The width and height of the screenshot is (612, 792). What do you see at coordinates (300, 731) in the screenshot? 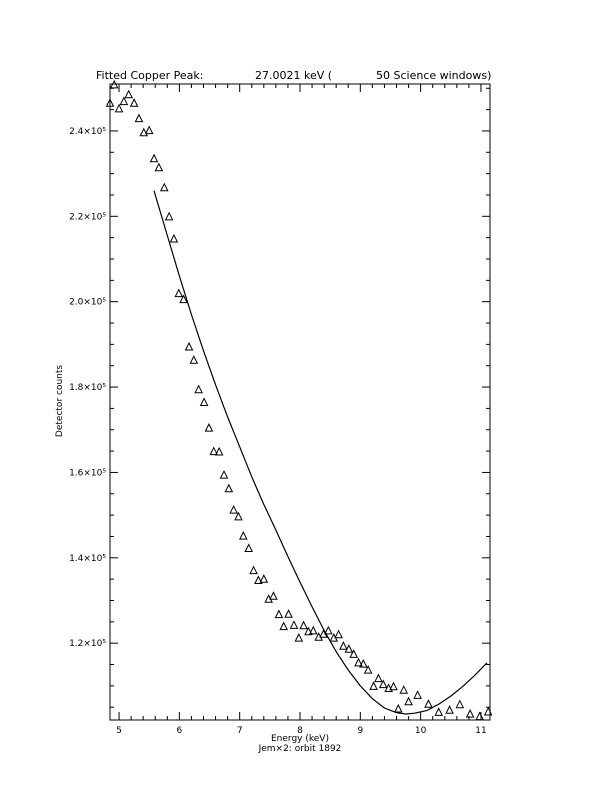
I see `x-tick-label: 8` at bounding box center [300, 731].